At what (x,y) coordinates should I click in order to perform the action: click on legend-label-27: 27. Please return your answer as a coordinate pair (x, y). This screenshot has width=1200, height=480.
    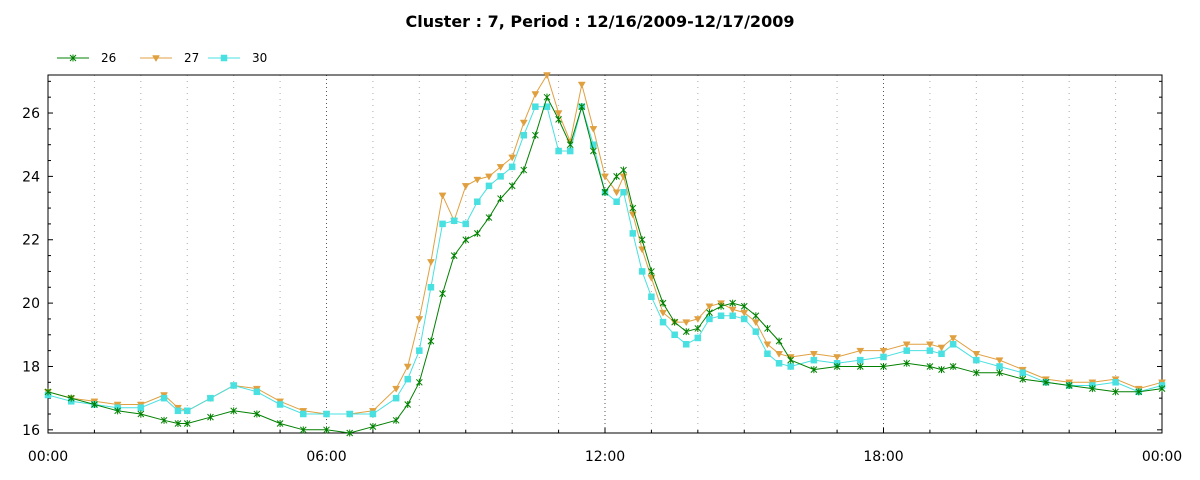
    Looking at the image, I should click on (191, 58).